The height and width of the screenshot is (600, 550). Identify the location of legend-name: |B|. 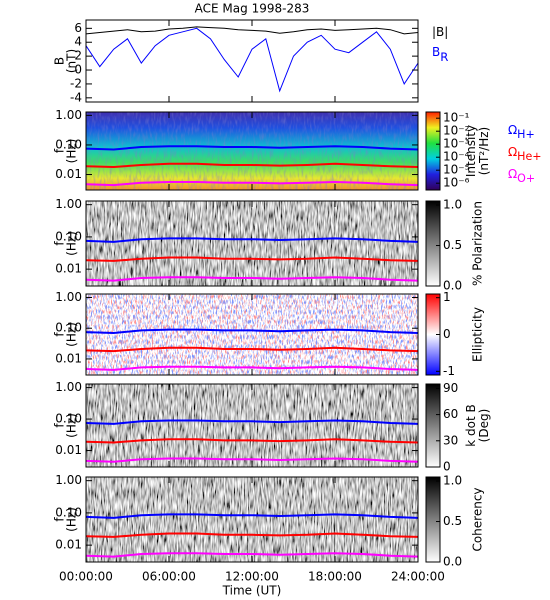
(440, 32).